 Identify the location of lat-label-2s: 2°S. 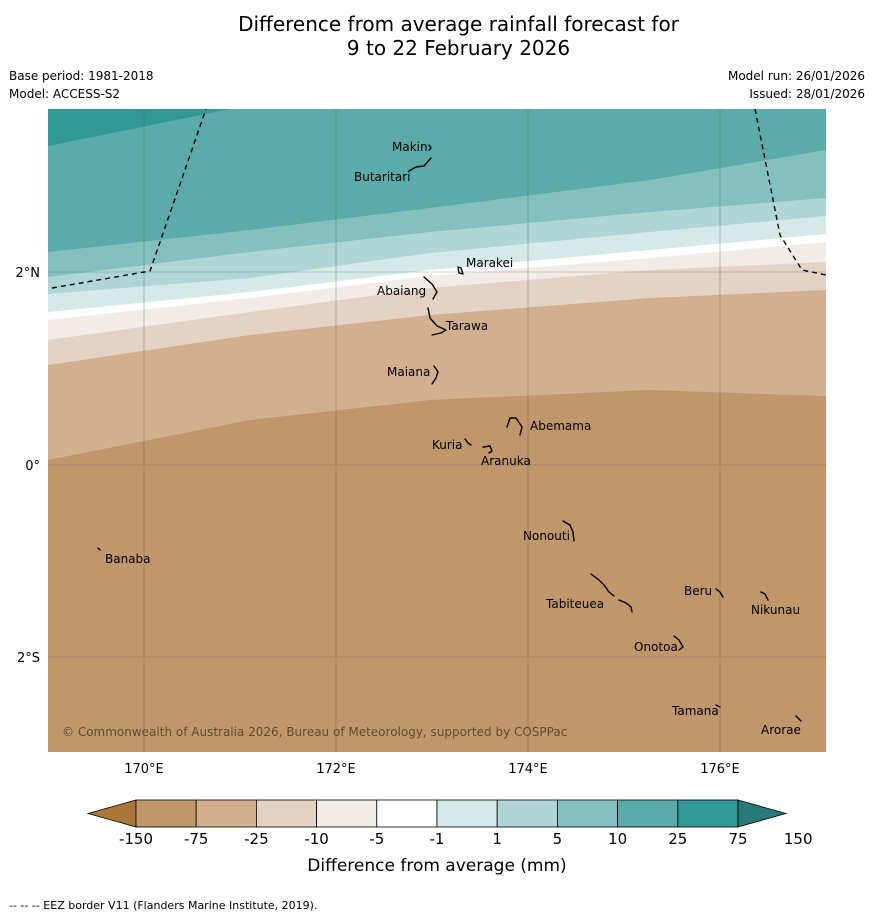
(28, 658).